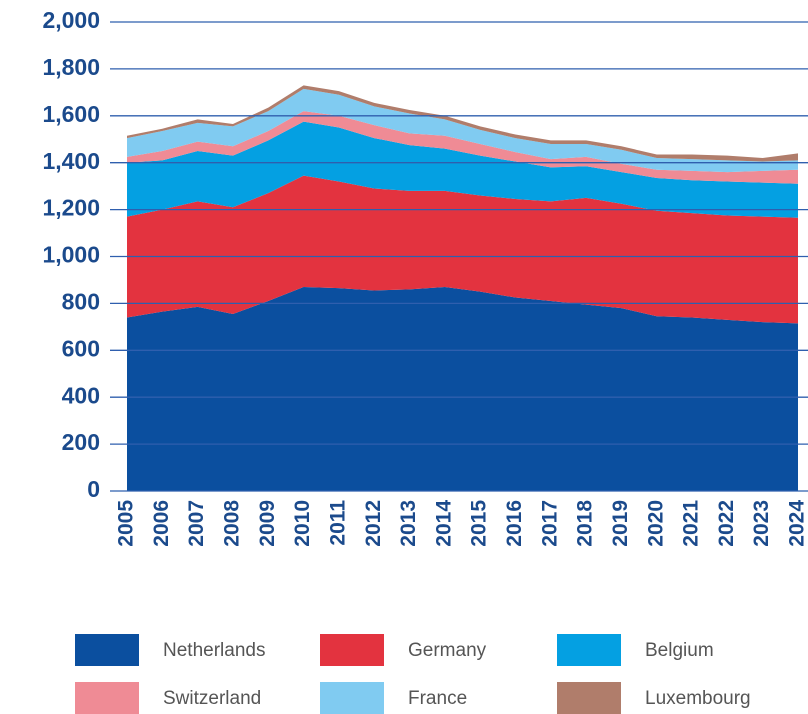  Describe the element at coordinates (447, 650) in the screenshot. I see `legend-label: Germany` at that location.